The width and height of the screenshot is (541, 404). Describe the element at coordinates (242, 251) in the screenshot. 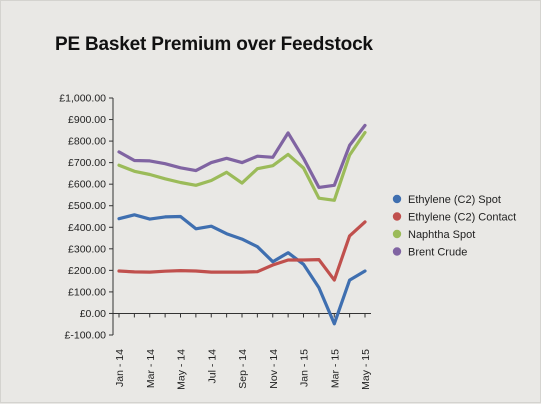

I see `series-line-ethylene-c2-contact` at that location.